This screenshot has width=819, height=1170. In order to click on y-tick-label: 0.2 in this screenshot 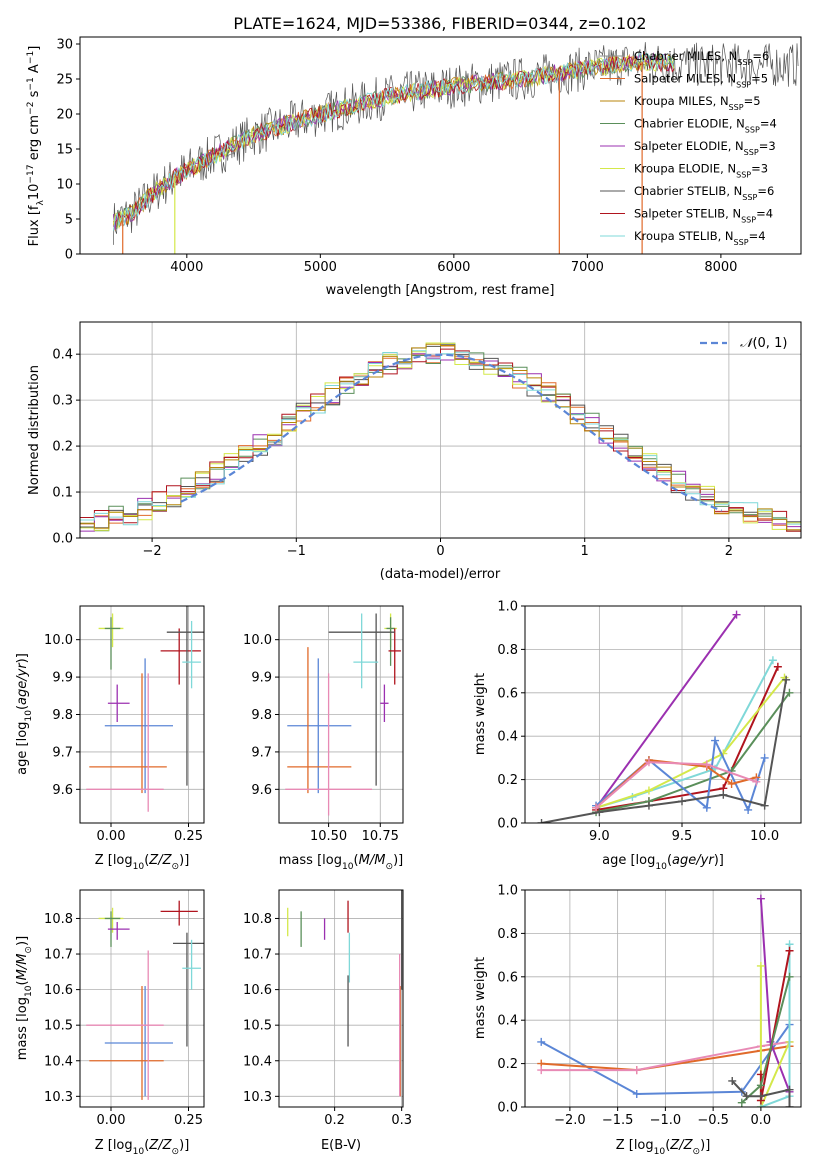, I will do `click(62, 447)`.